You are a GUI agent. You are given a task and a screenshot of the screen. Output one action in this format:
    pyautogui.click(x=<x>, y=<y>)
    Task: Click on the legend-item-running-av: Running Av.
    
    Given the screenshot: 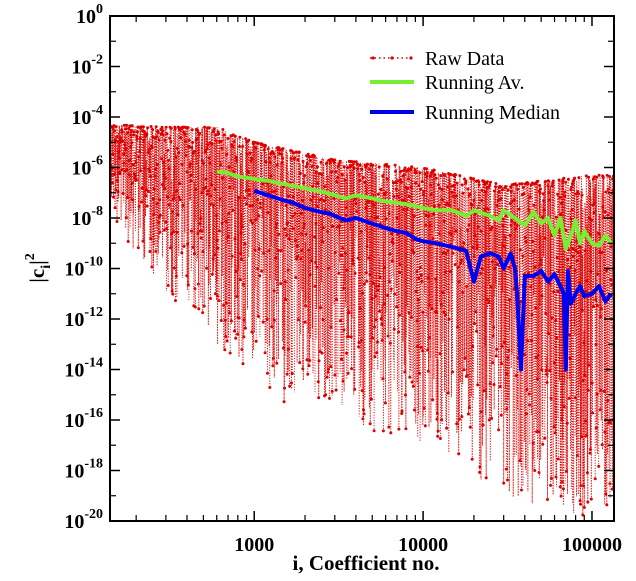 What is the action you would take?
    pyautogui.click(x=447, y=83)
    